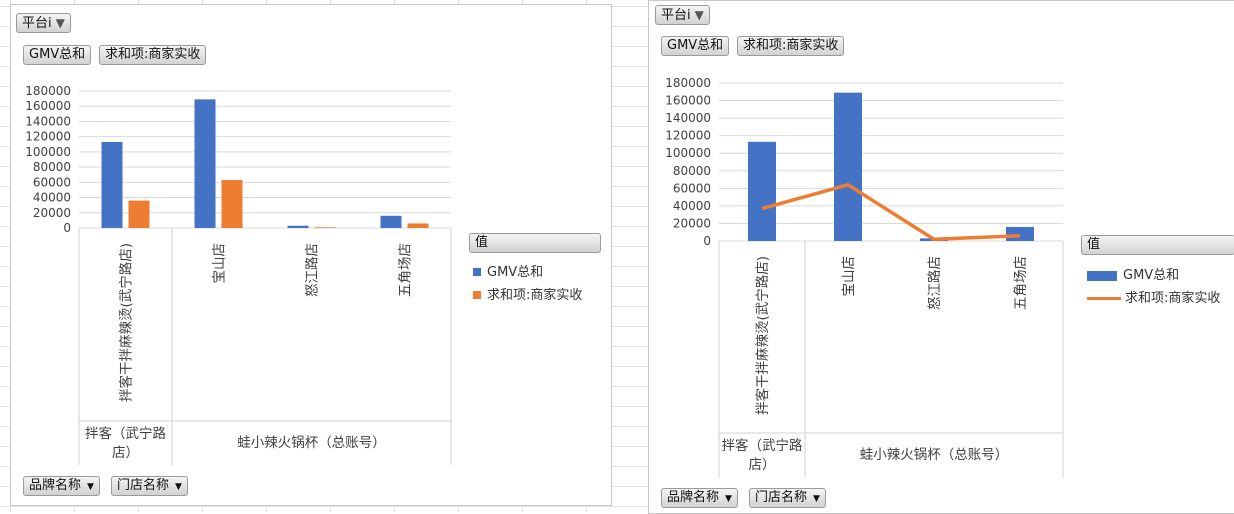 Image resolution: width=1234 pixels, height=514 pixels. I want to click on right-axis-button-store: 门店名称 ▼, so click(787, 498).